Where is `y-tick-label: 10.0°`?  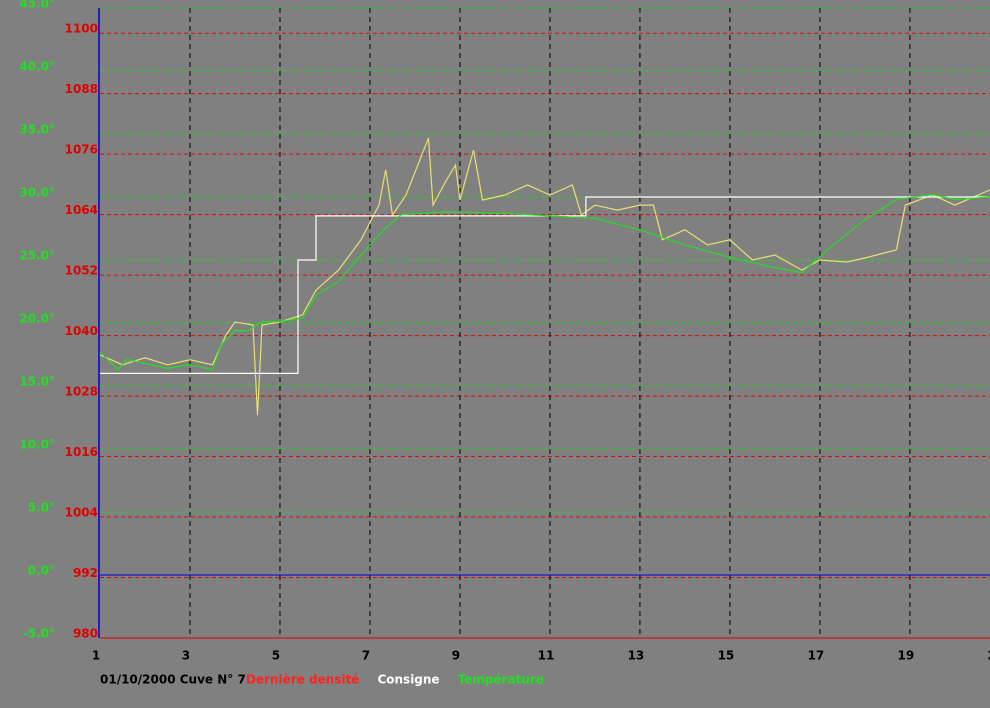 y-tick-label: 10.0° is located at coordinates (37, 445).